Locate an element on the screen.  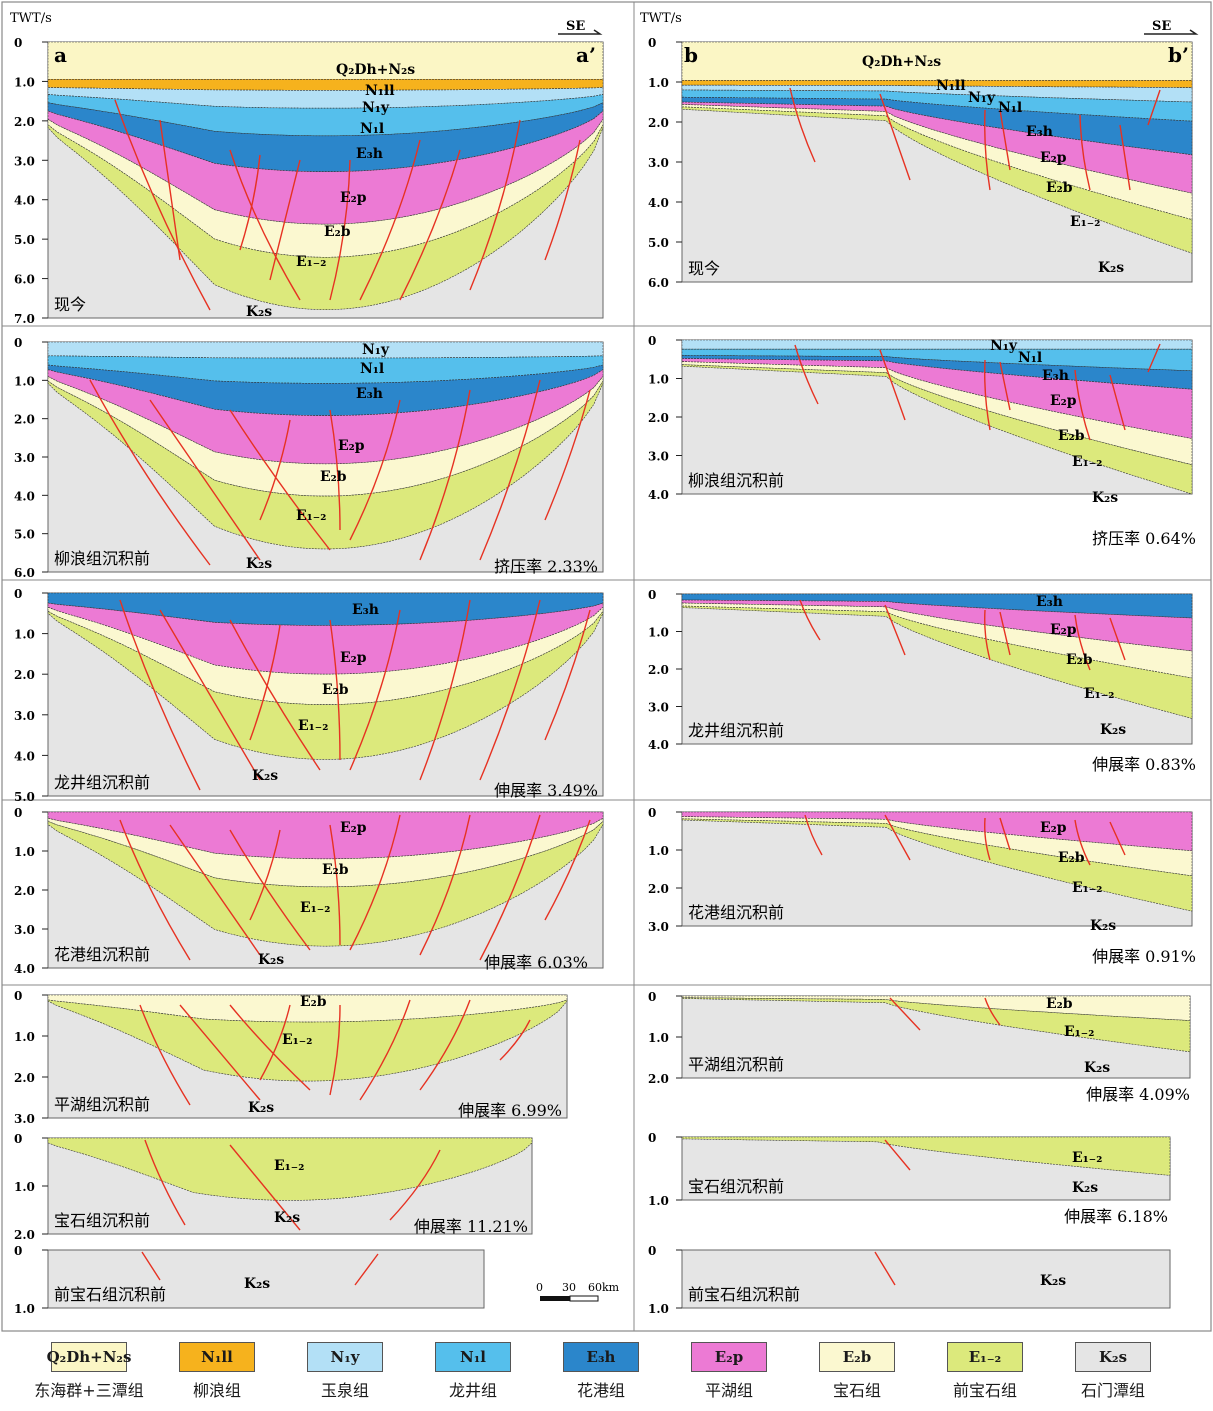
legend-label: 平湖组 is located at coordinates (728, 1390).